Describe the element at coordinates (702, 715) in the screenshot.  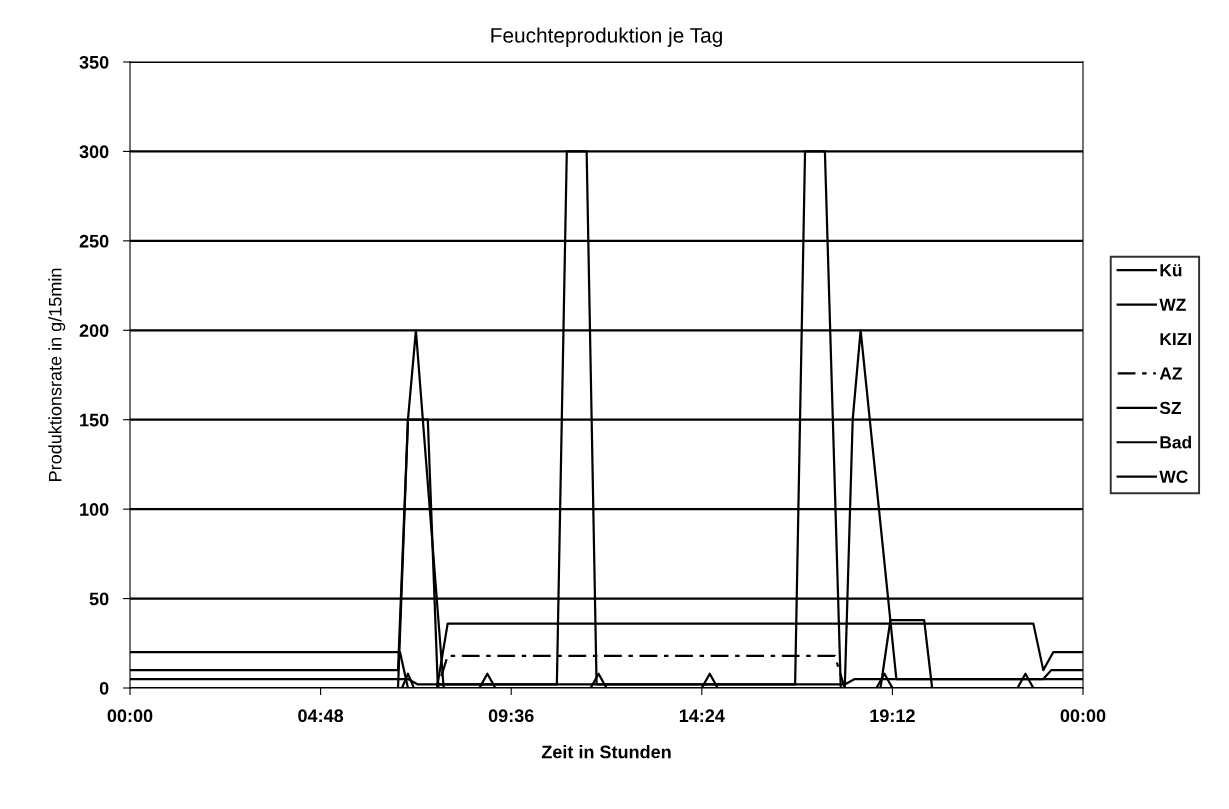
I see `x-tick-label: 14:24` at that location.